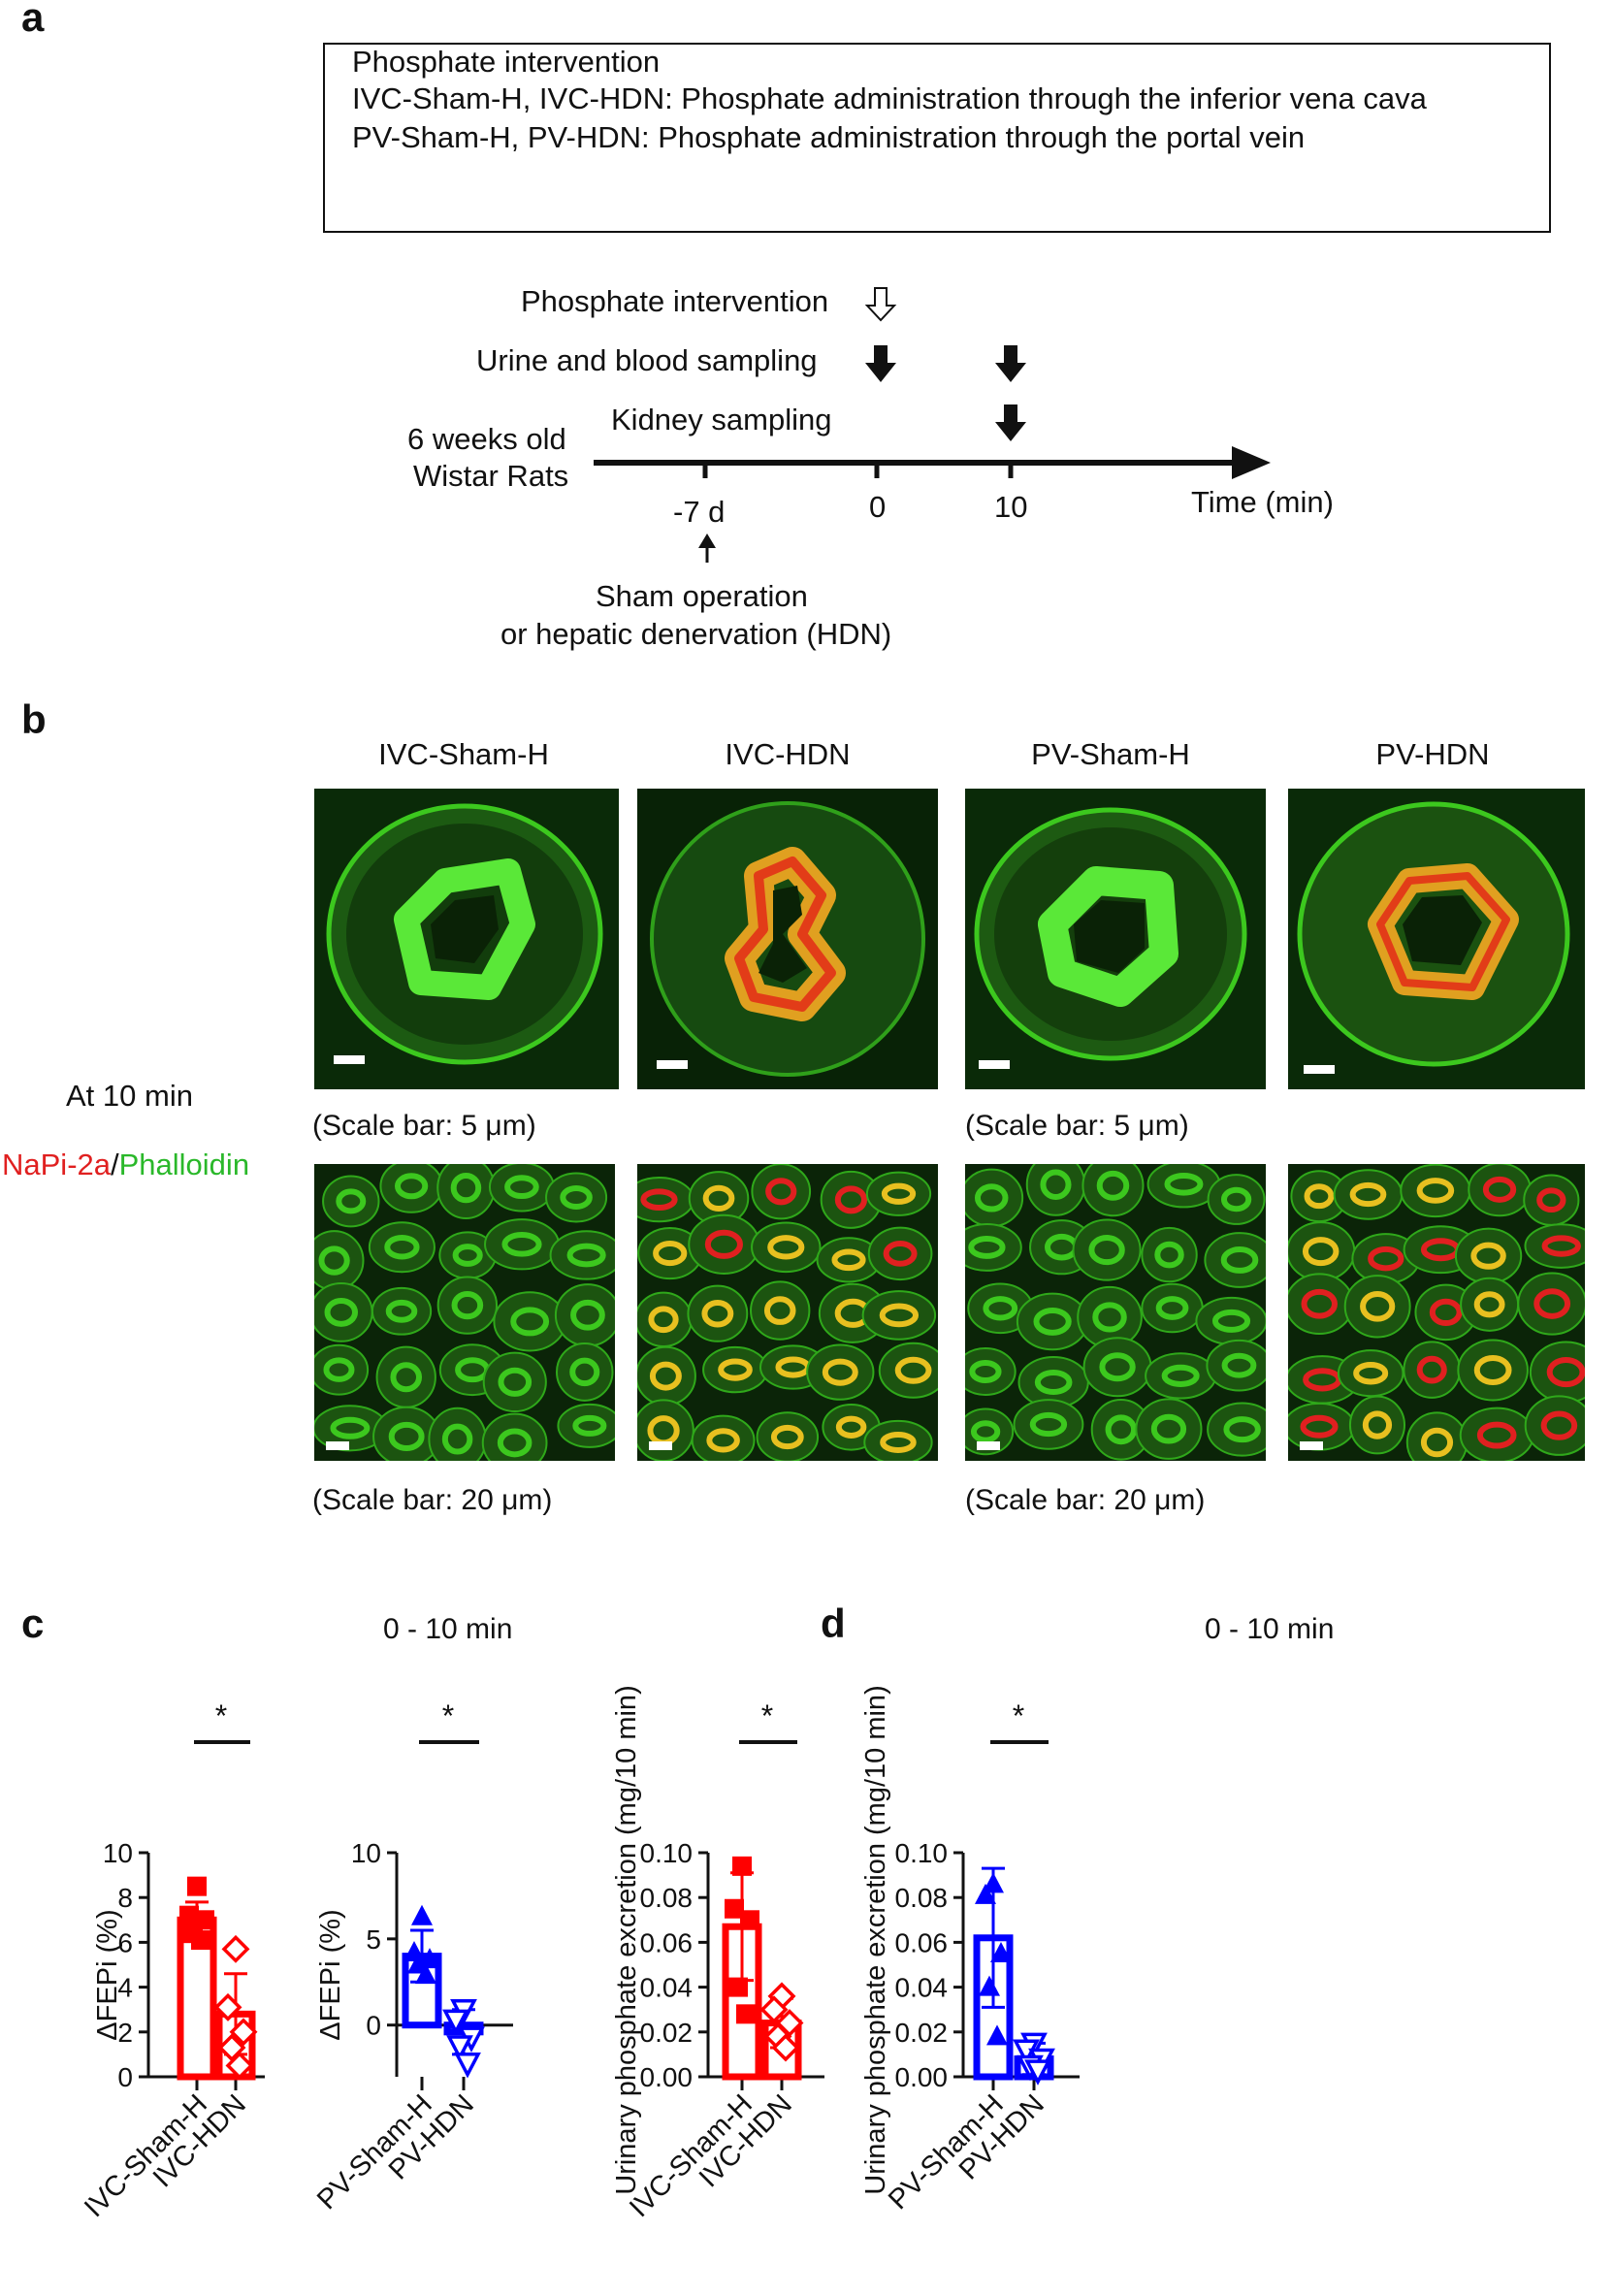 This screenshot has width=1614, height=2296. Describe the element at coordinates (1115, 1313) in the screenshot. I see `micrograph-pv-sham-low-mag` at that location.